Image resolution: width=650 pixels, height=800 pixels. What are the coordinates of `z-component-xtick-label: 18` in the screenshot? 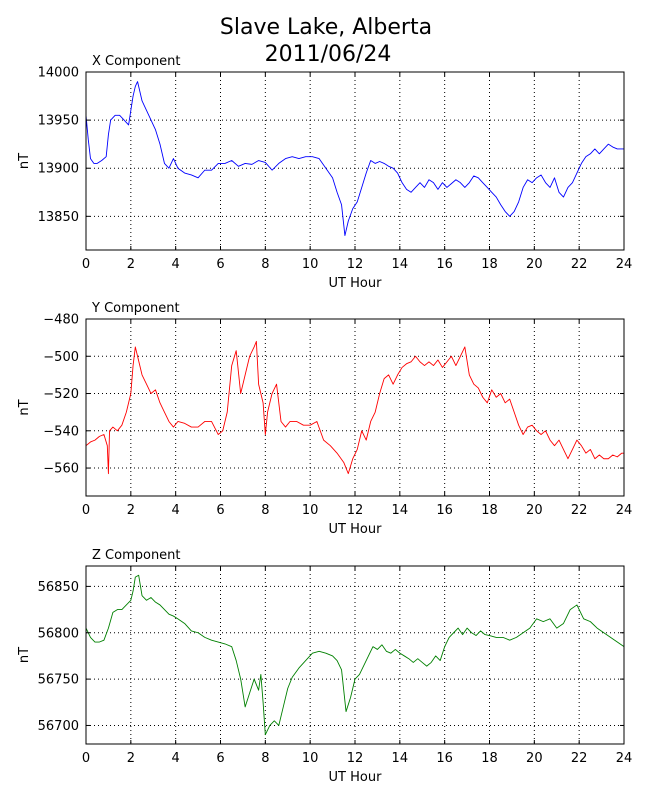 It's located at (489, 758).